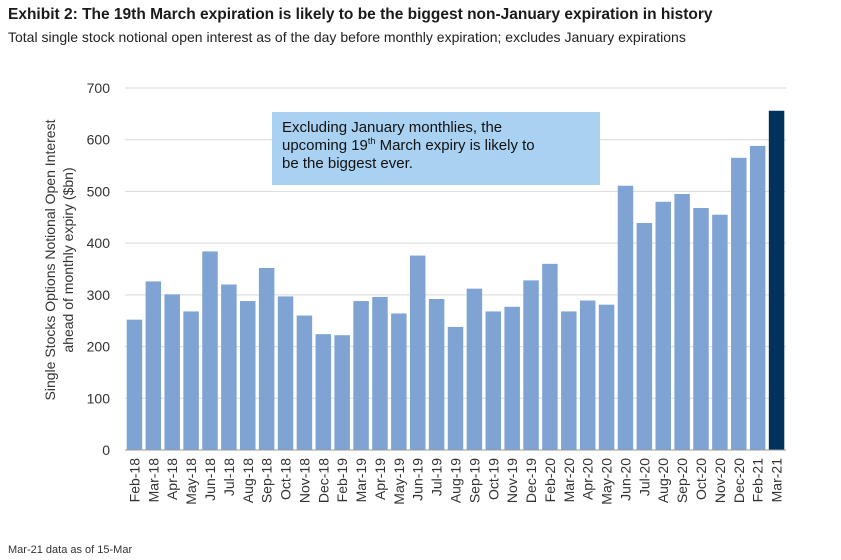 This screenshot has height=560, width=841. I want to click on x-tick-label: May-19, so click(399, 481).